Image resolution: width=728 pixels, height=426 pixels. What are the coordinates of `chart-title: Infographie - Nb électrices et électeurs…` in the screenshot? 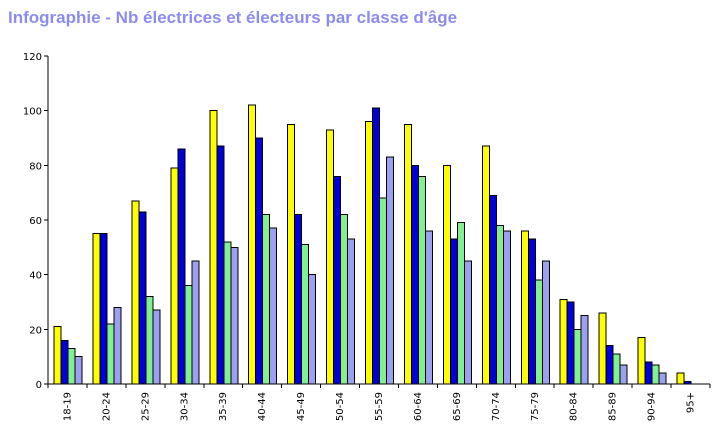 It's located at (233, 17).